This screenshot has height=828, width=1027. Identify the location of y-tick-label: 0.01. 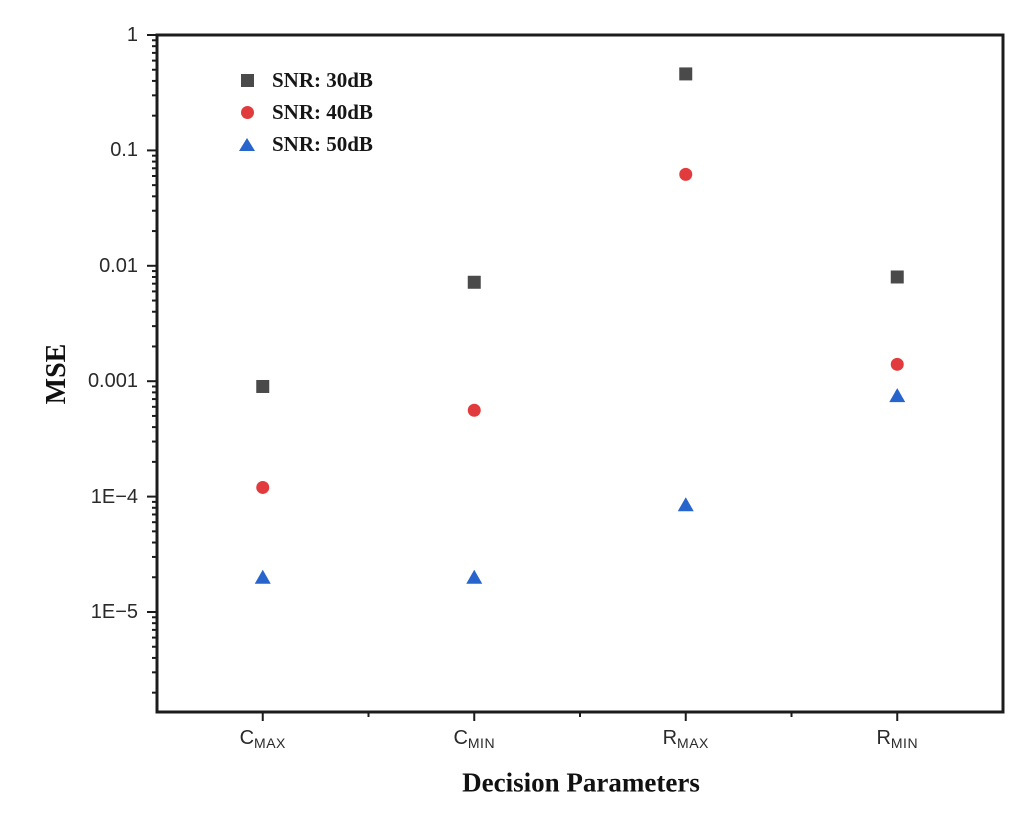
(118, 265).